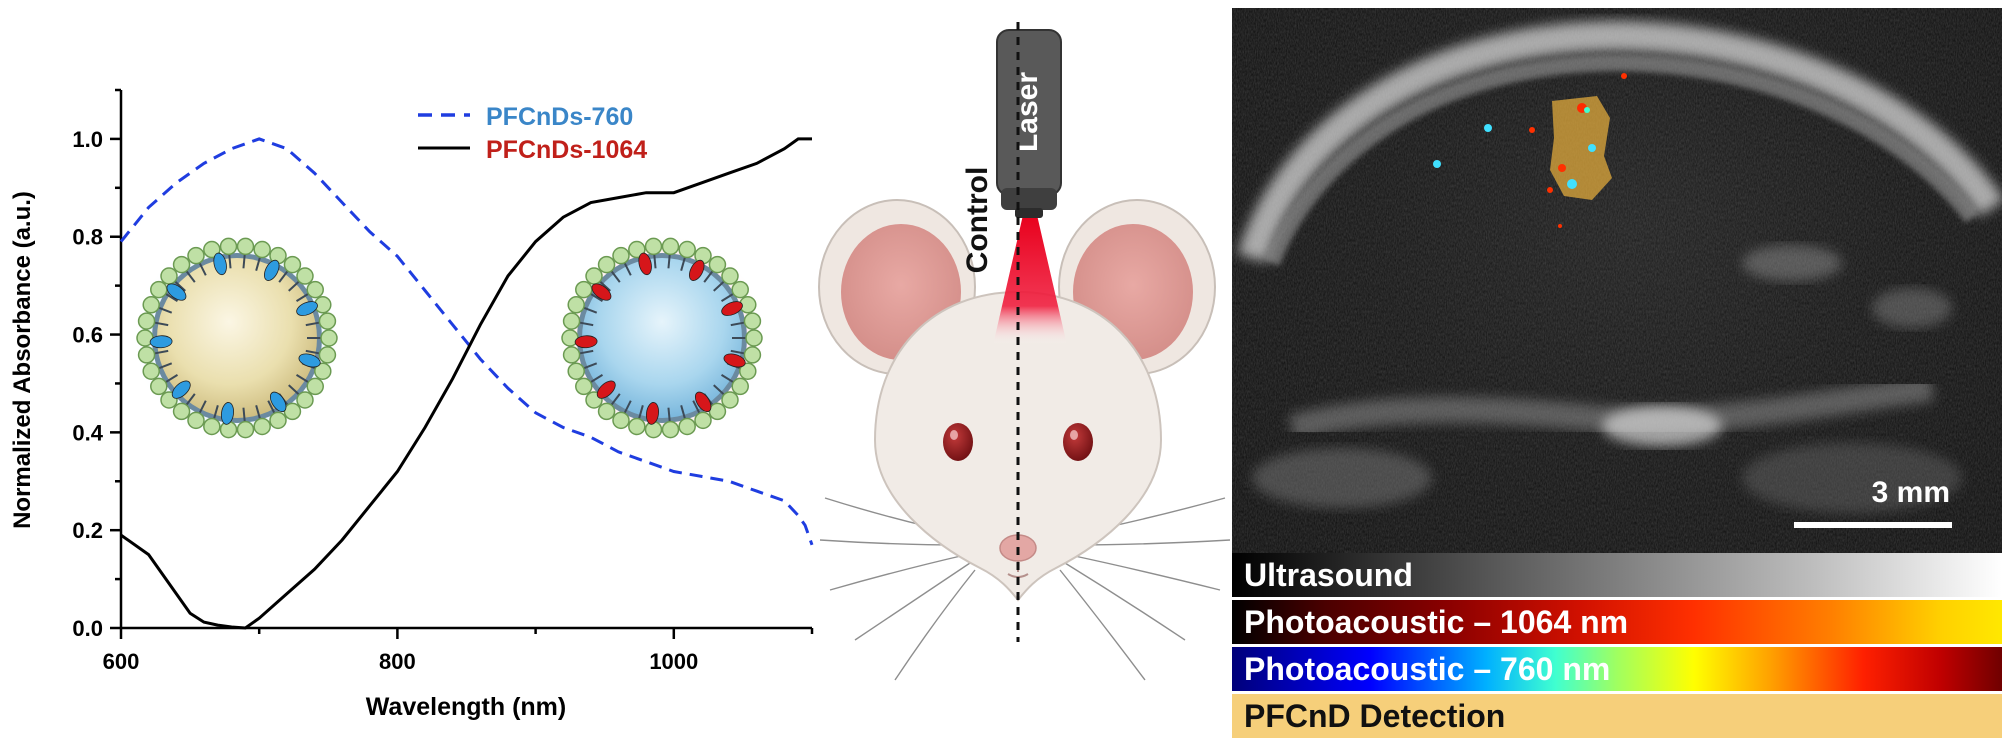  What do you see at coordinates (237, 338) in the screenshot?
I see `droplet-760-illustration` at bounding box center [237, 338].